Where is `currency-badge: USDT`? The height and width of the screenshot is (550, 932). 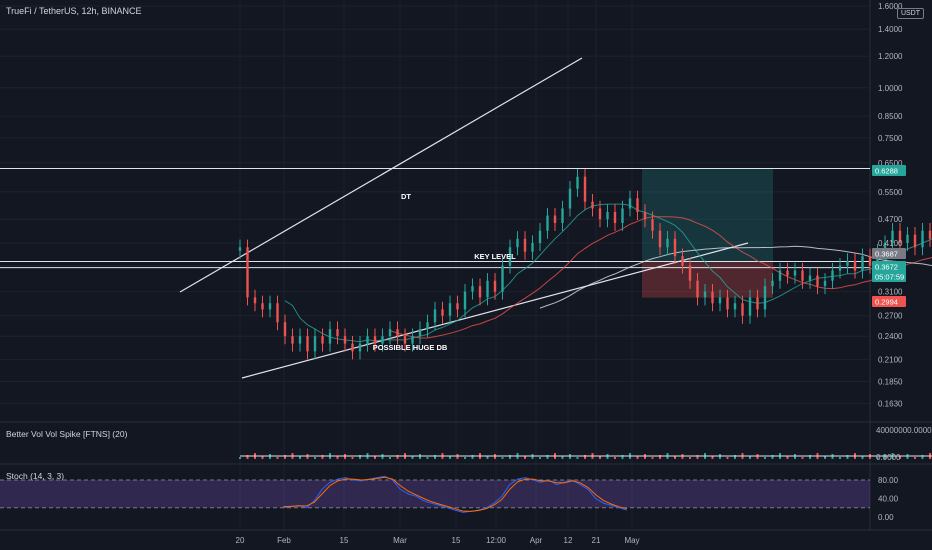 currency-badge: USDT is located at coordinates (910, 13).